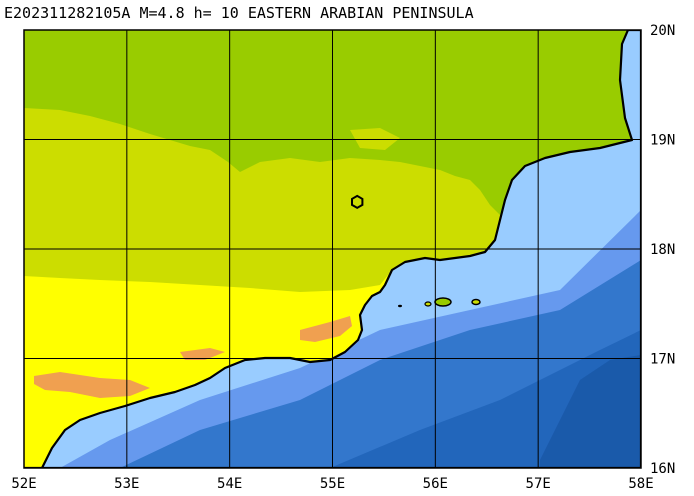 The width and height of the screenshot is (694, 496). Describe the element at coordinates (590, 411) in the screenshot. I see `sea-trench` at that location.